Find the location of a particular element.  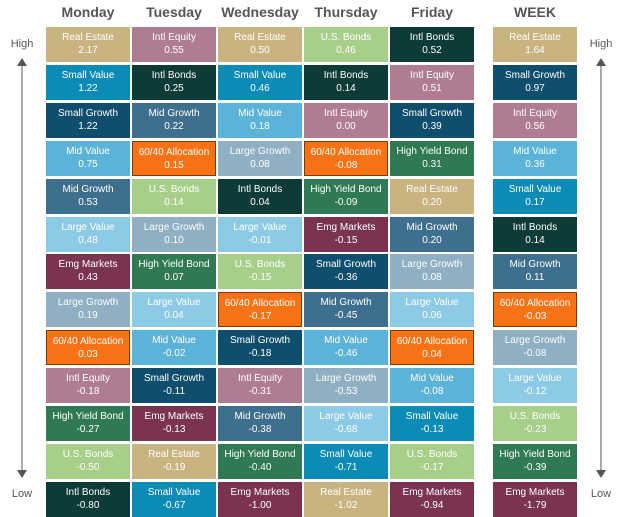

quilt-cell: Emg Markets -0.15 is located at coordinates (346, 234).